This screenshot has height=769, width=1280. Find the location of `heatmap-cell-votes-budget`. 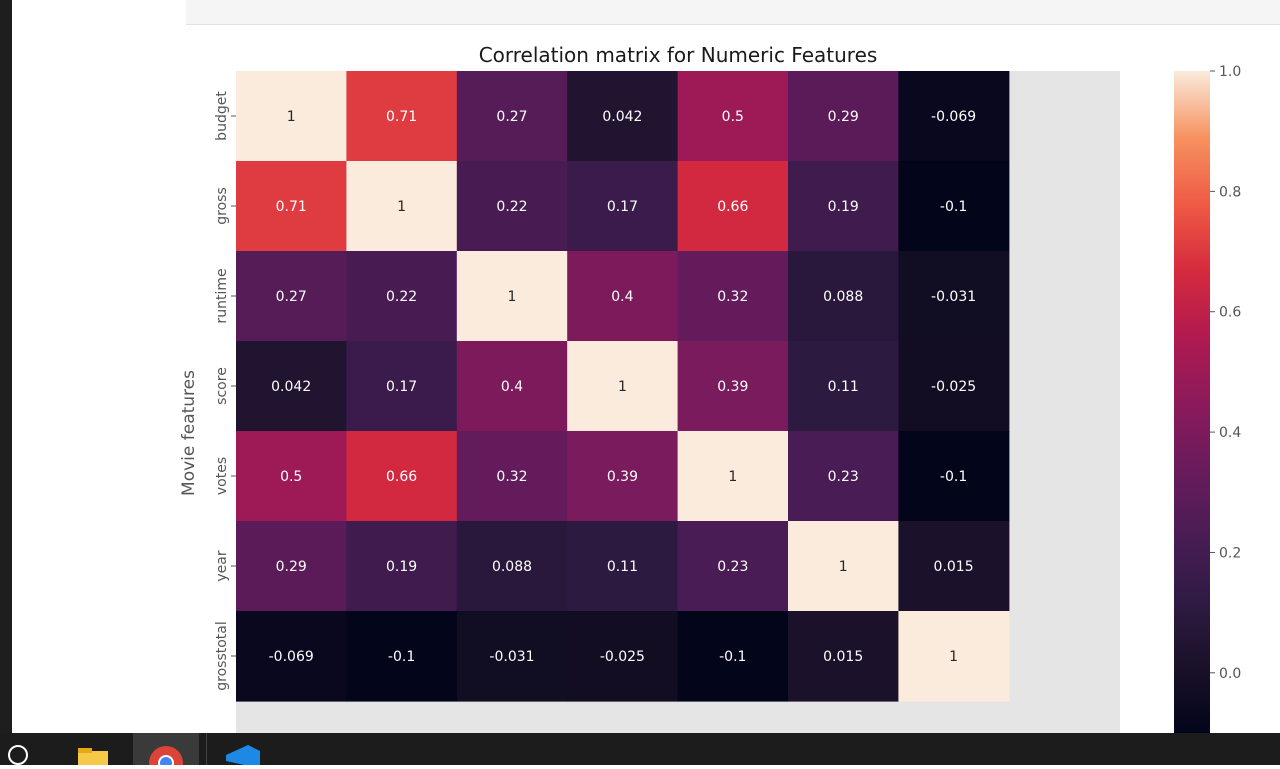

heatmap-cell-votes-budget is located at coordinates (291, 476).